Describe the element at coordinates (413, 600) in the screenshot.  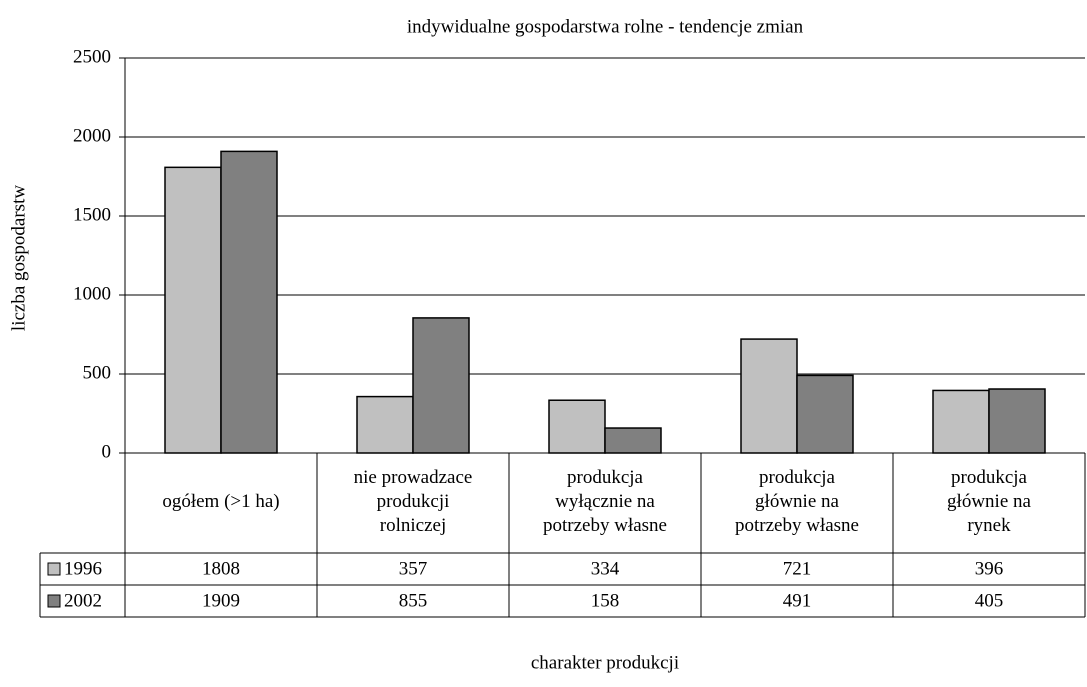
I see `table-value: 855` at that location.